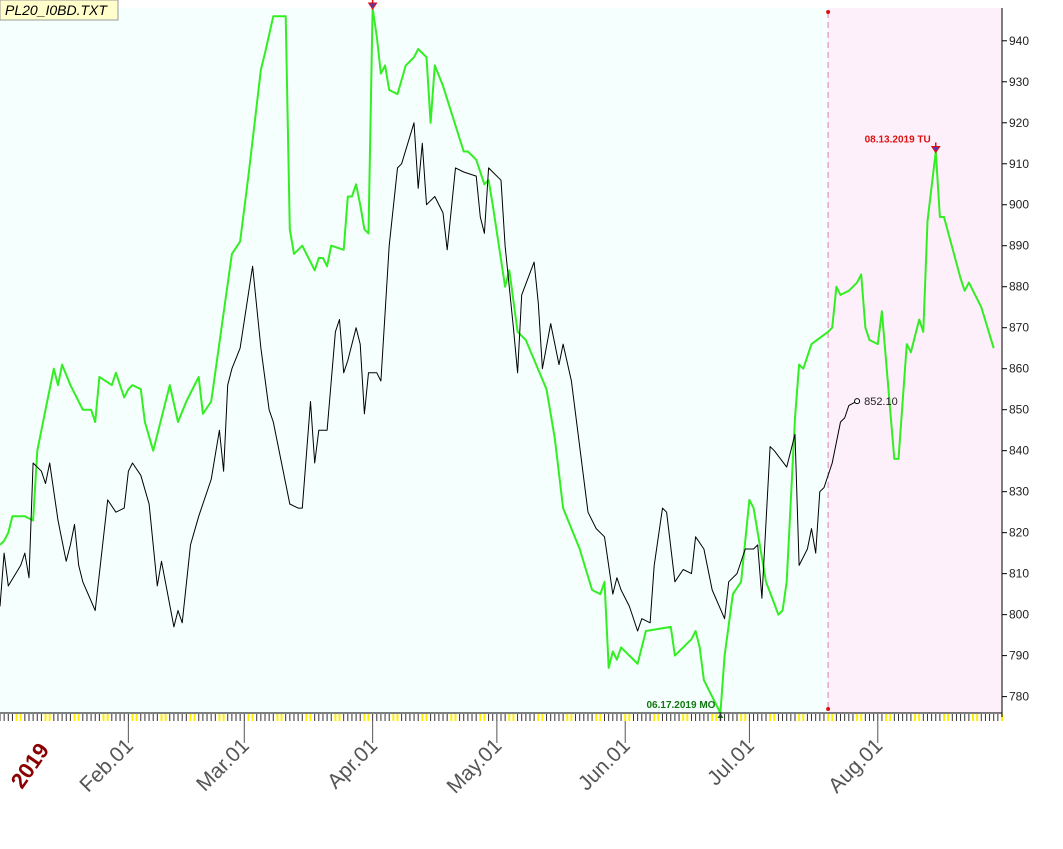  I want to click on month-label: Aug.01, so click(855, 765).